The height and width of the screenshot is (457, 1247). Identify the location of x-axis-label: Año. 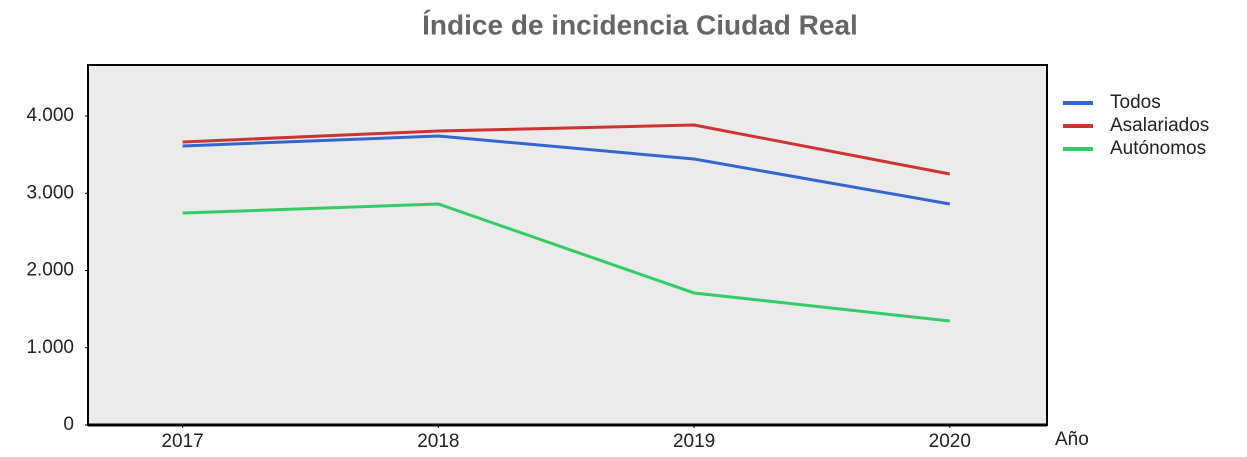
(1072, 439).